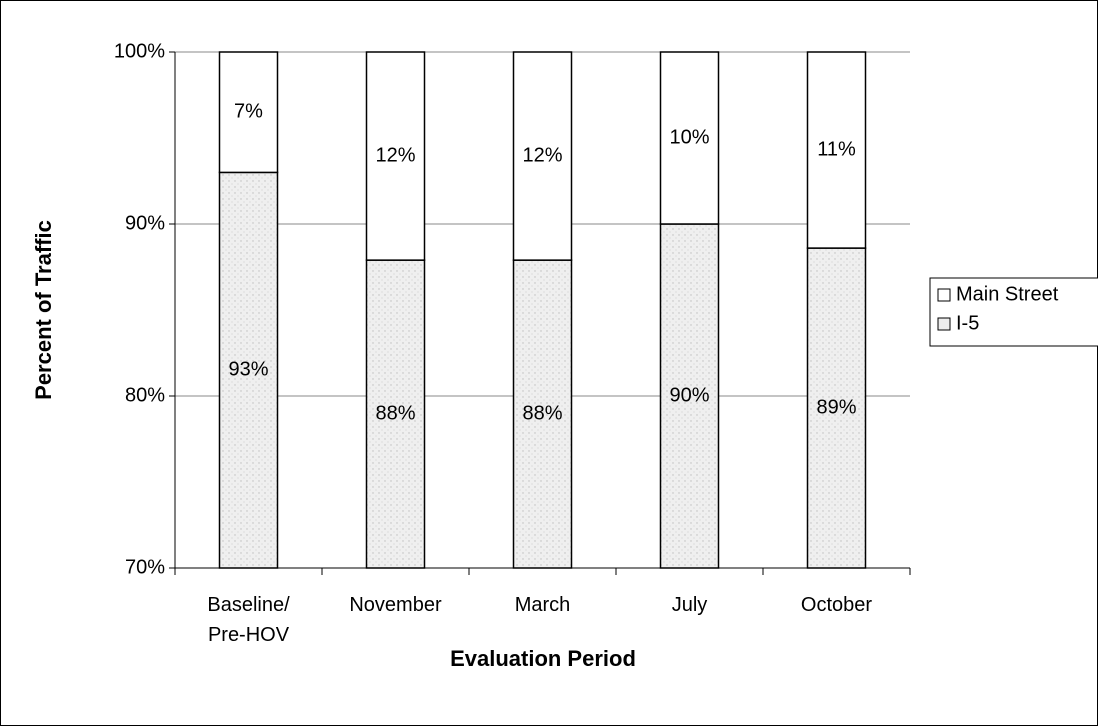 The height and width of the screenshot is (726, 1098). I want to click on y-tick-label: 80%, so click(145, 395).